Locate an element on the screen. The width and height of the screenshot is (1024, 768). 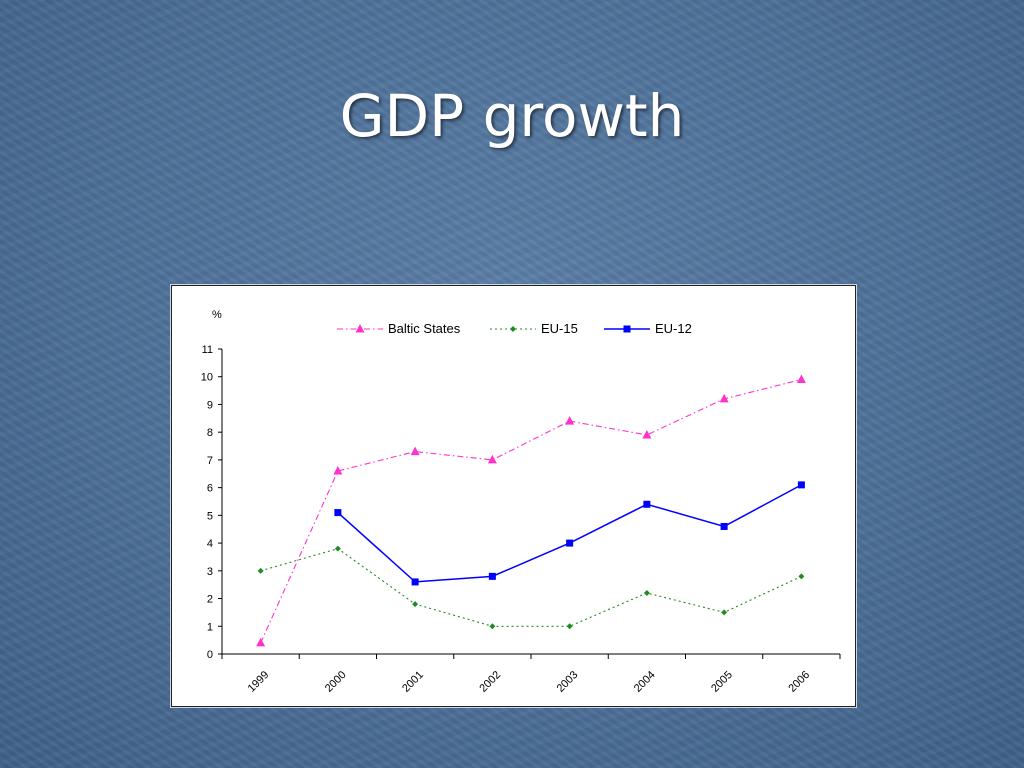
legend-label: EU-12 is located at coordinates (673, 328).